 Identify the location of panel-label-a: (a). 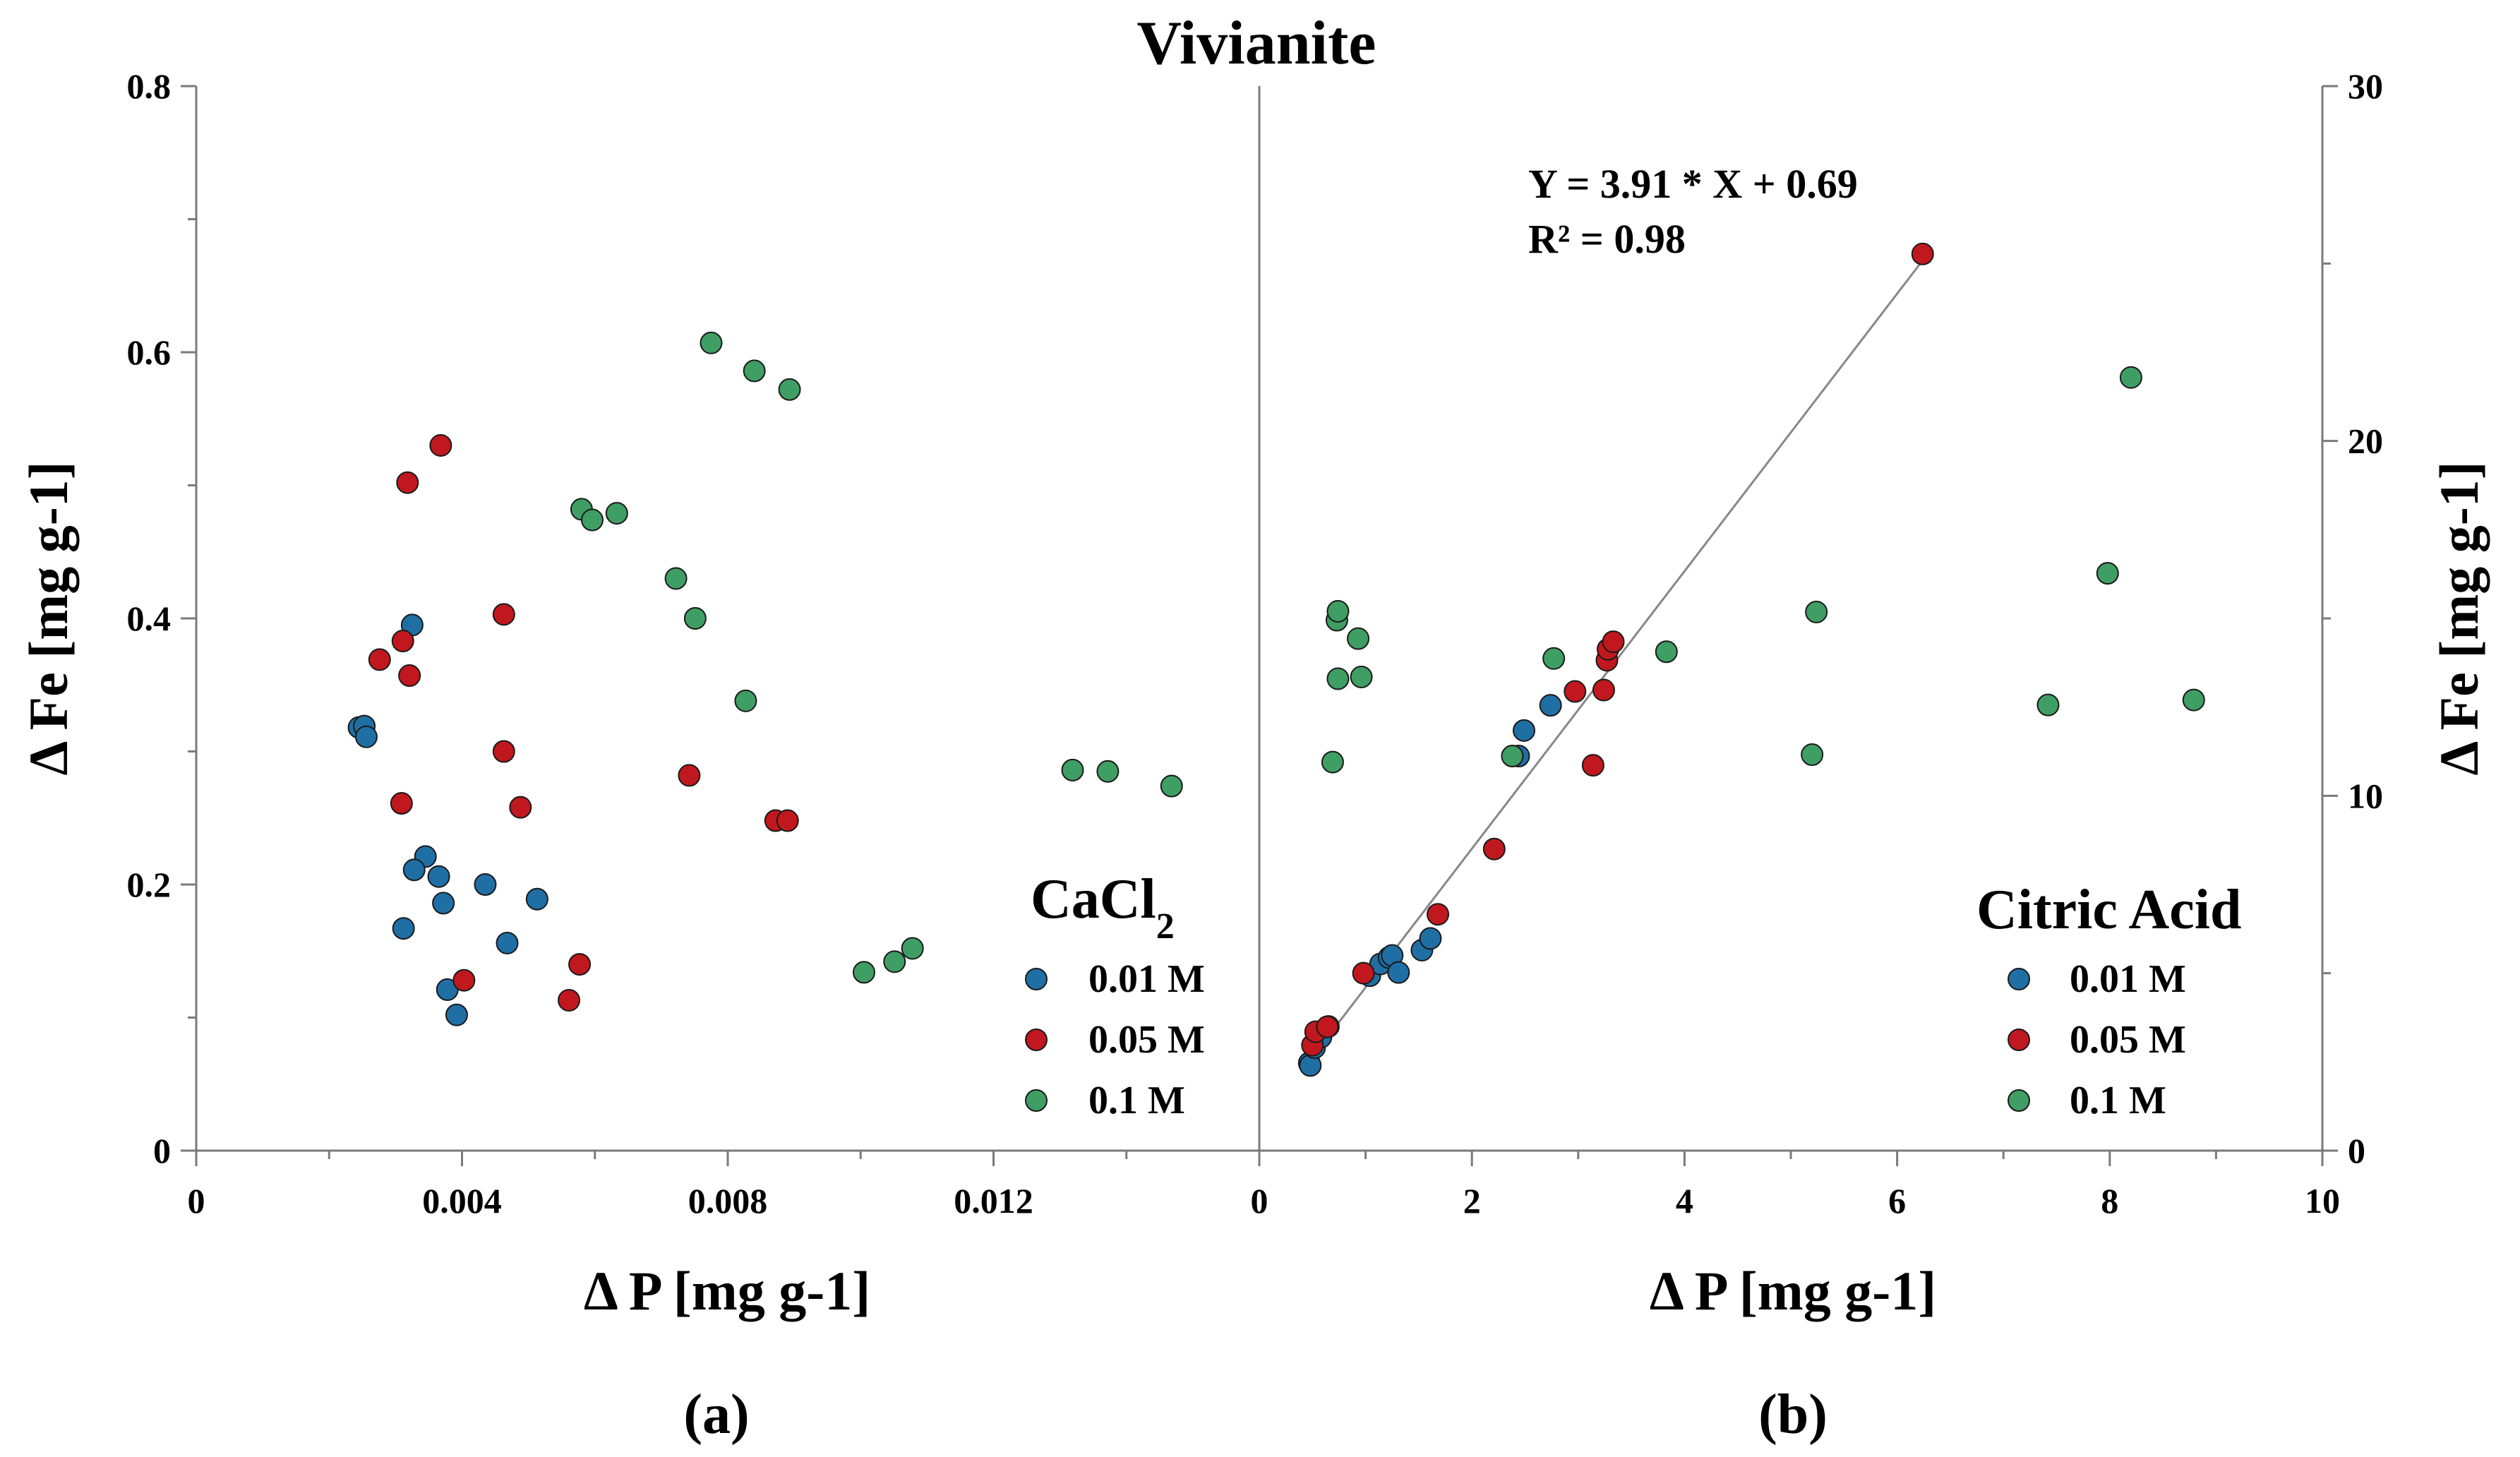
(716, 1415).